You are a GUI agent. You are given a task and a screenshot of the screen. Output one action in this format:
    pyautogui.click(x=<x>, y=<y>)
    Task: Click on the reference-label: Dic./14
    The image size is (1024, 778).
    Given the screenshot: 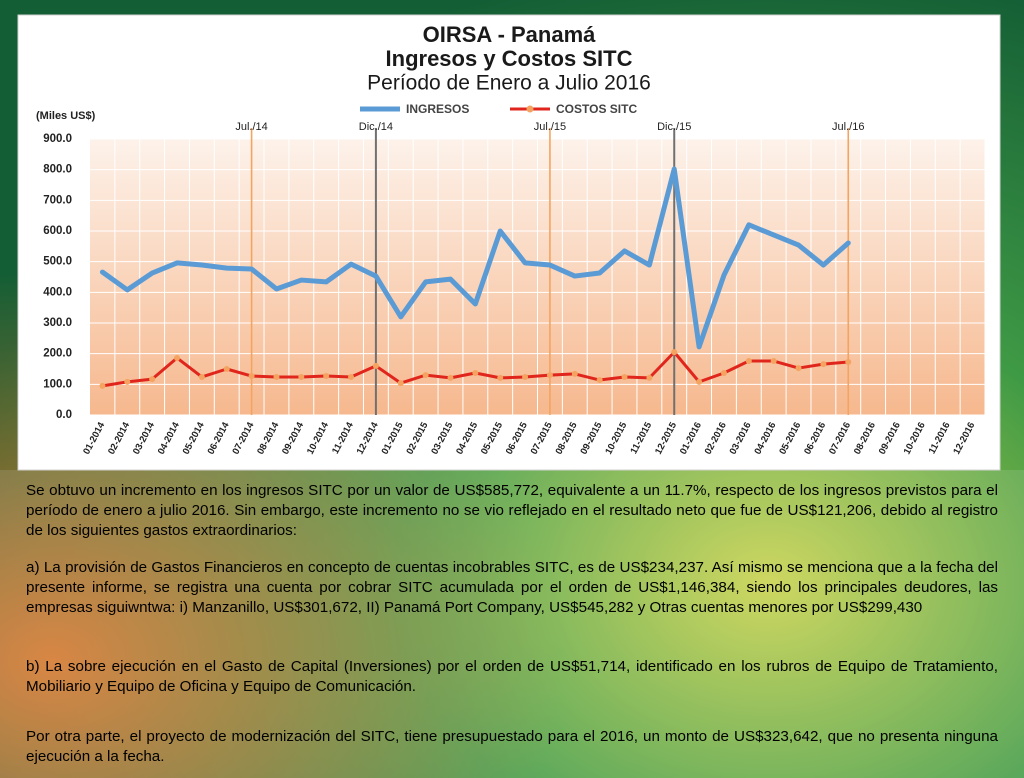 What is the action you would take?
    pyautogui.click(x=376, y=127)
    